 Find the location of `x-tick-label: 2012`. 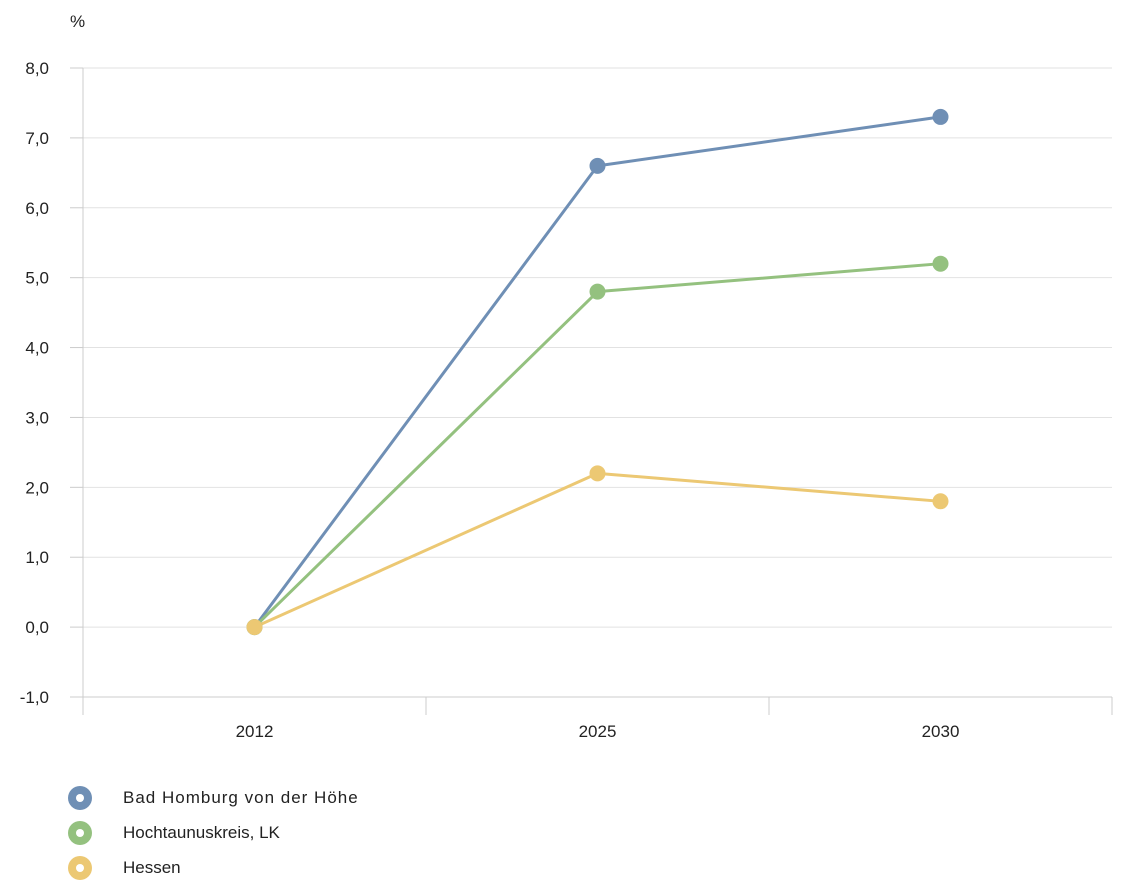

x-tick-label: 2012 is located at coordinates (255, 731).